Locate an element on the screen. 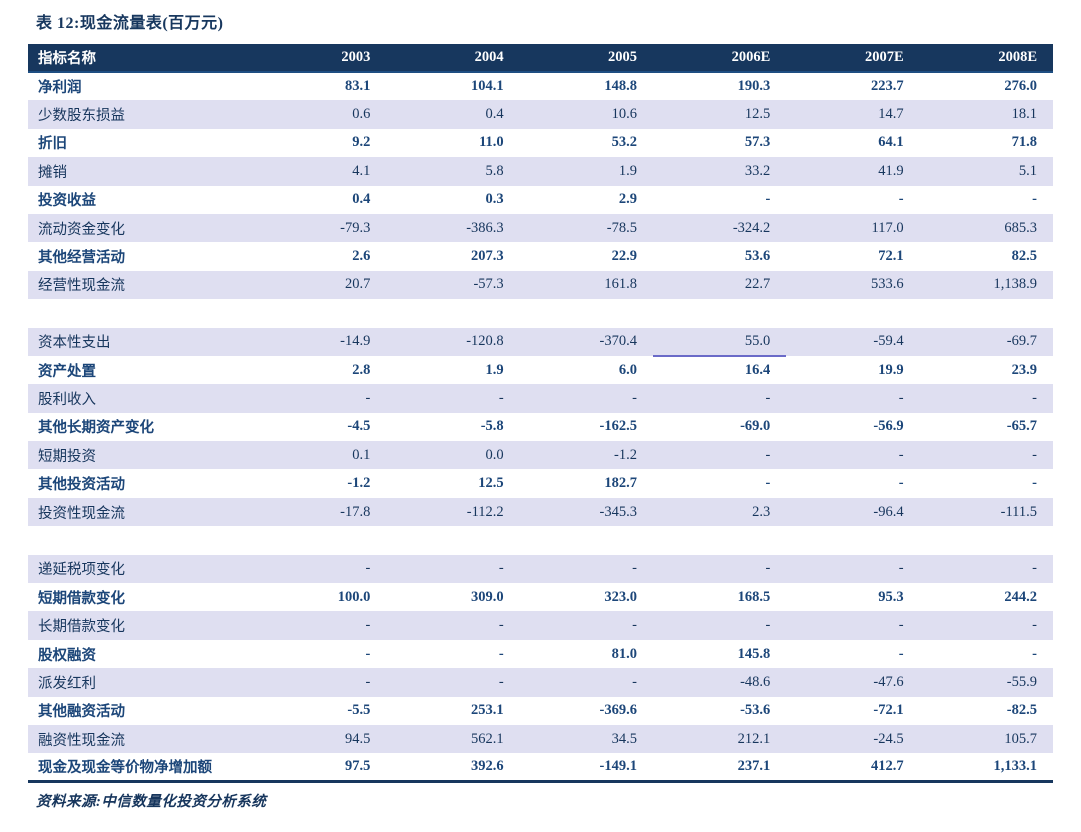 This screenshot has height=832, width=1081. cell-value: -386.3 is located at coordinates (485, 227).